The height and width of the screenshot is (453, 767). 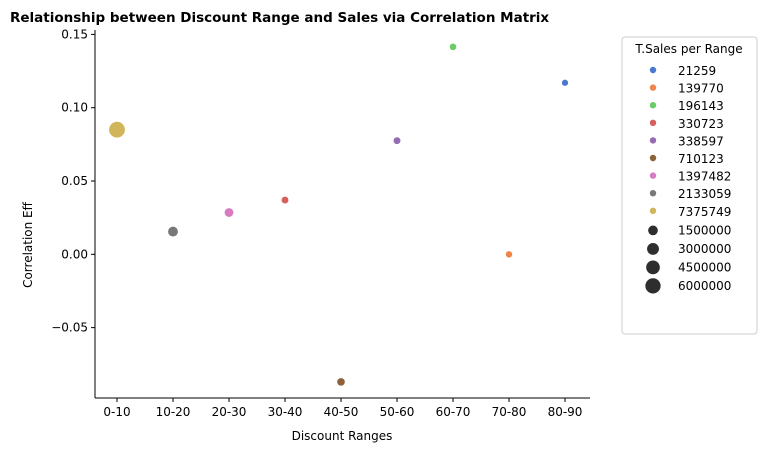 What do you see at coordinates (74, 108) in the screenshot?
I see `y-tick-label: 0.10` at bounding box center [74, 108].